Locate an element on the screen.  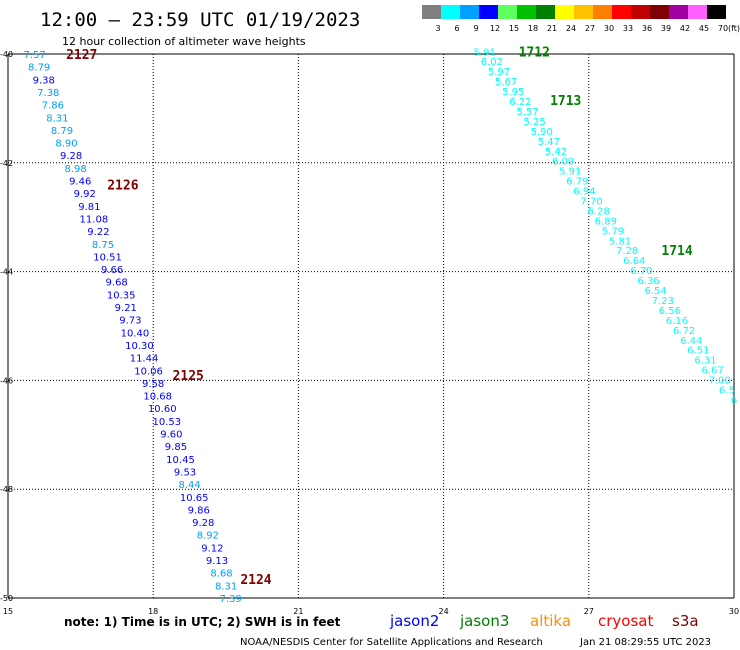
swh-value-label: 8.44 is located at coordinates (189, 485).